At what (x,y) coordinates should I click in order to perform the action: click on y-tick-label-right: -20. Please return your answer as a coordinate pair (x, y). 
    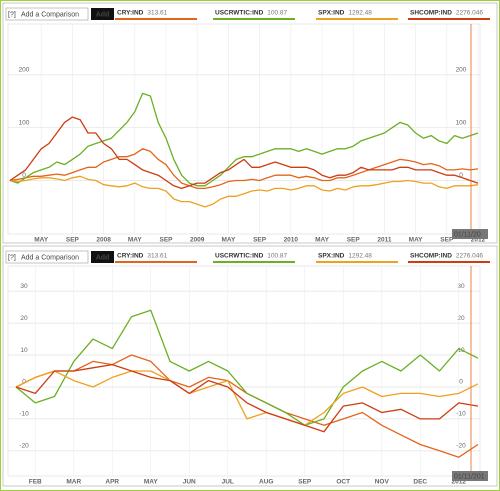
    Looking at the image, I should click on (461, 446).